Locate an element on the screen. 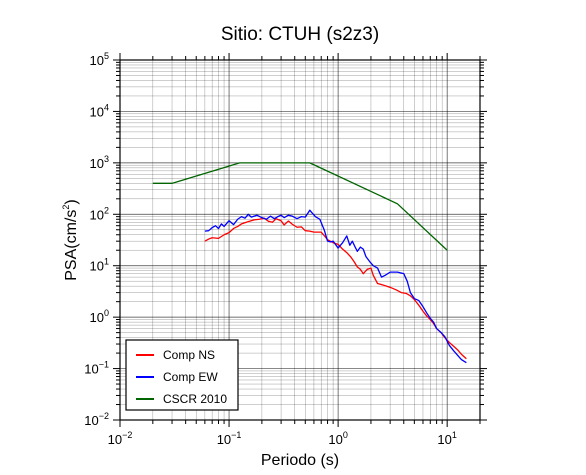 The height and width of the screenshot is (475, 586). y-tick-label: 10⁰ is located at coordinates (99, 316).